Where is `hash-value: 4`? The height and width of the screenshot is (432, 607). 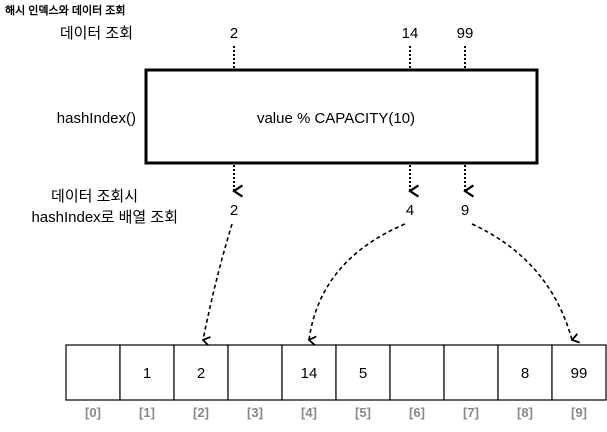 hash-value: 4 is located at coordinates (410, 210).